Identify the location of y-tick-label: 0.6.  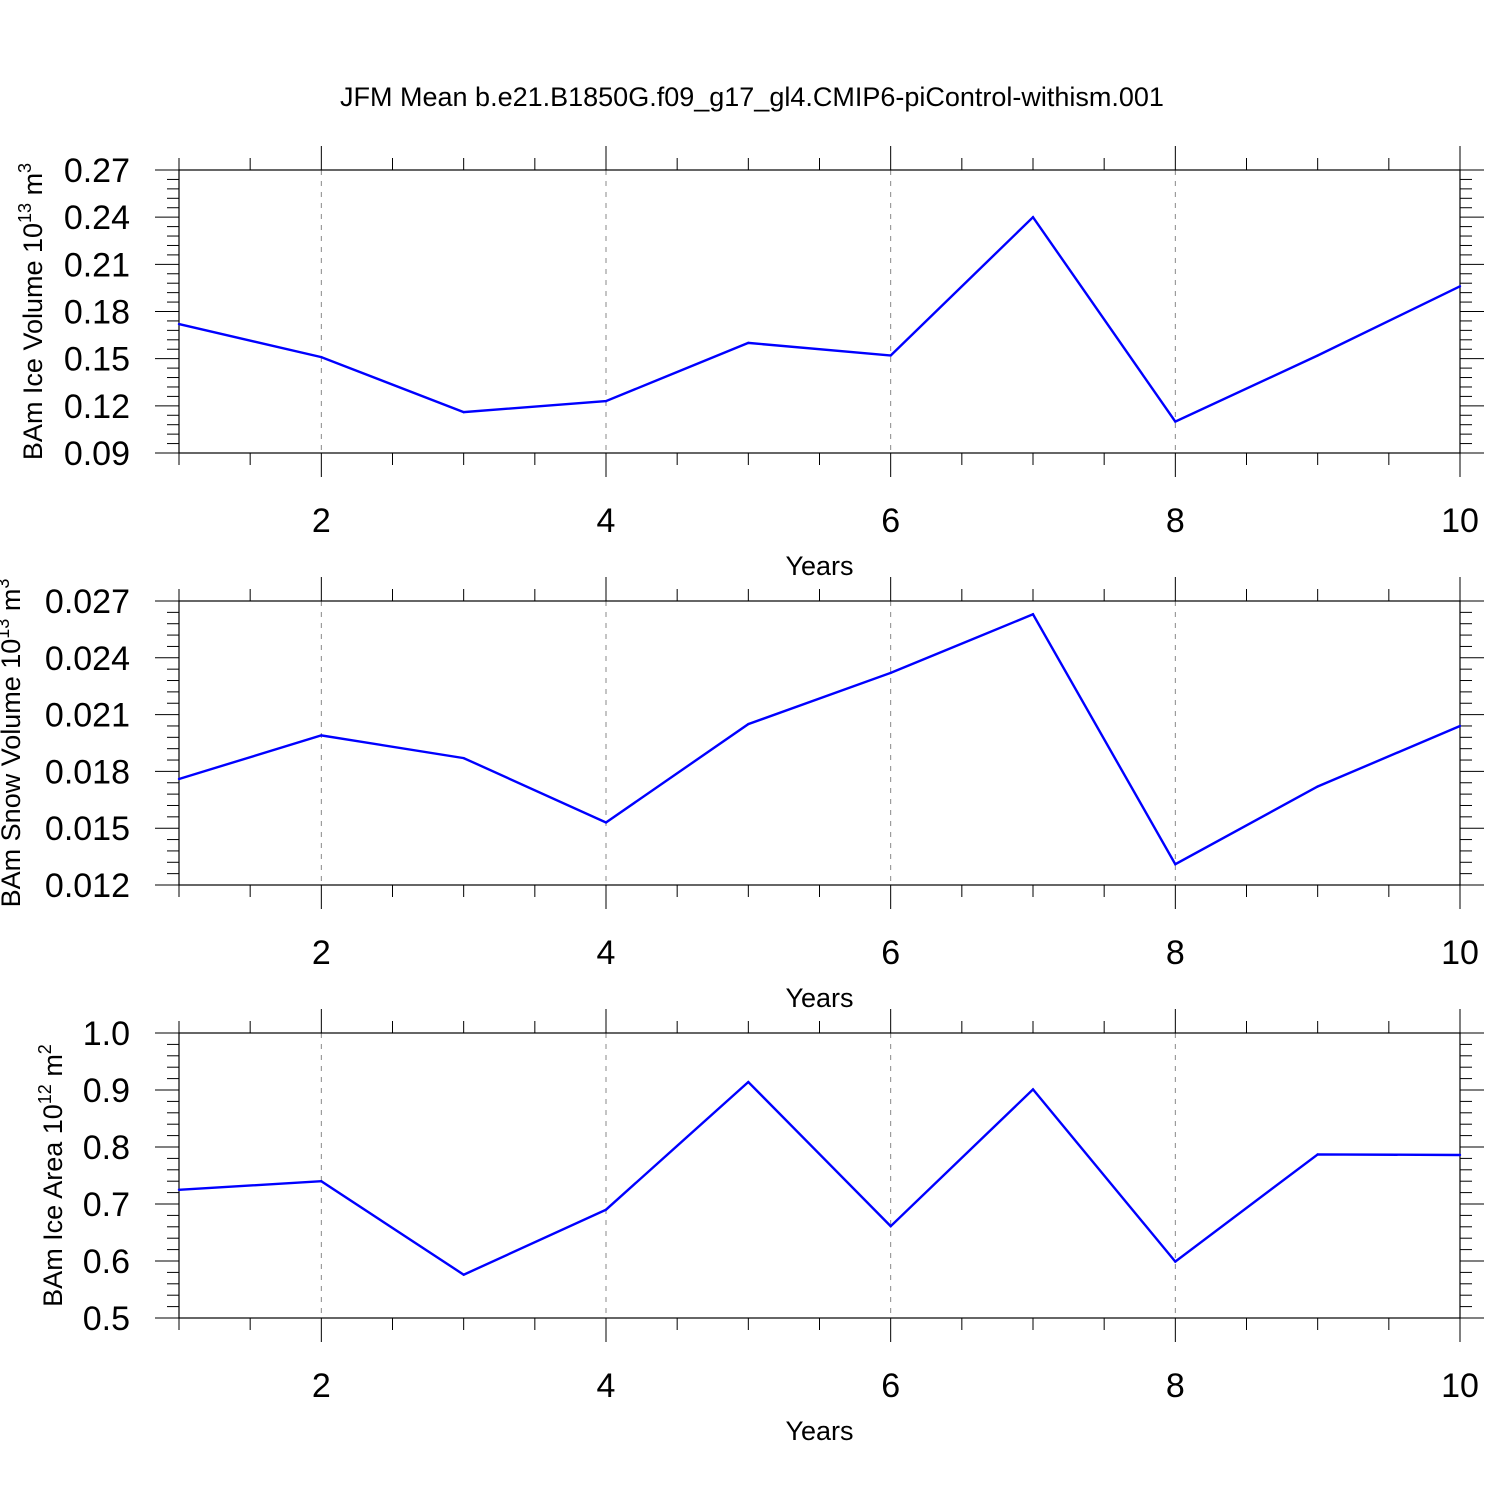
(106, 1262).